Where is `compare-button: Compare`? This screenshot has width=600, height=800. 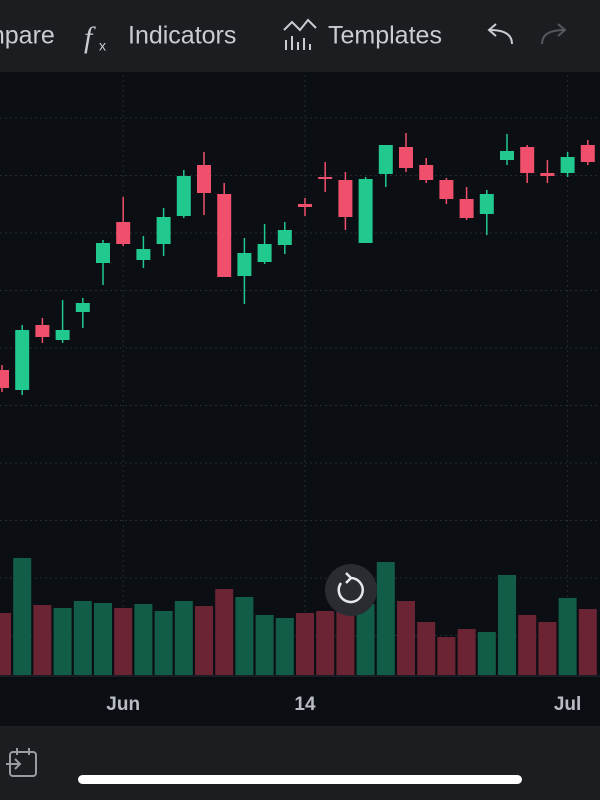
compare-button: Compare is located at coordinates (27, 36).